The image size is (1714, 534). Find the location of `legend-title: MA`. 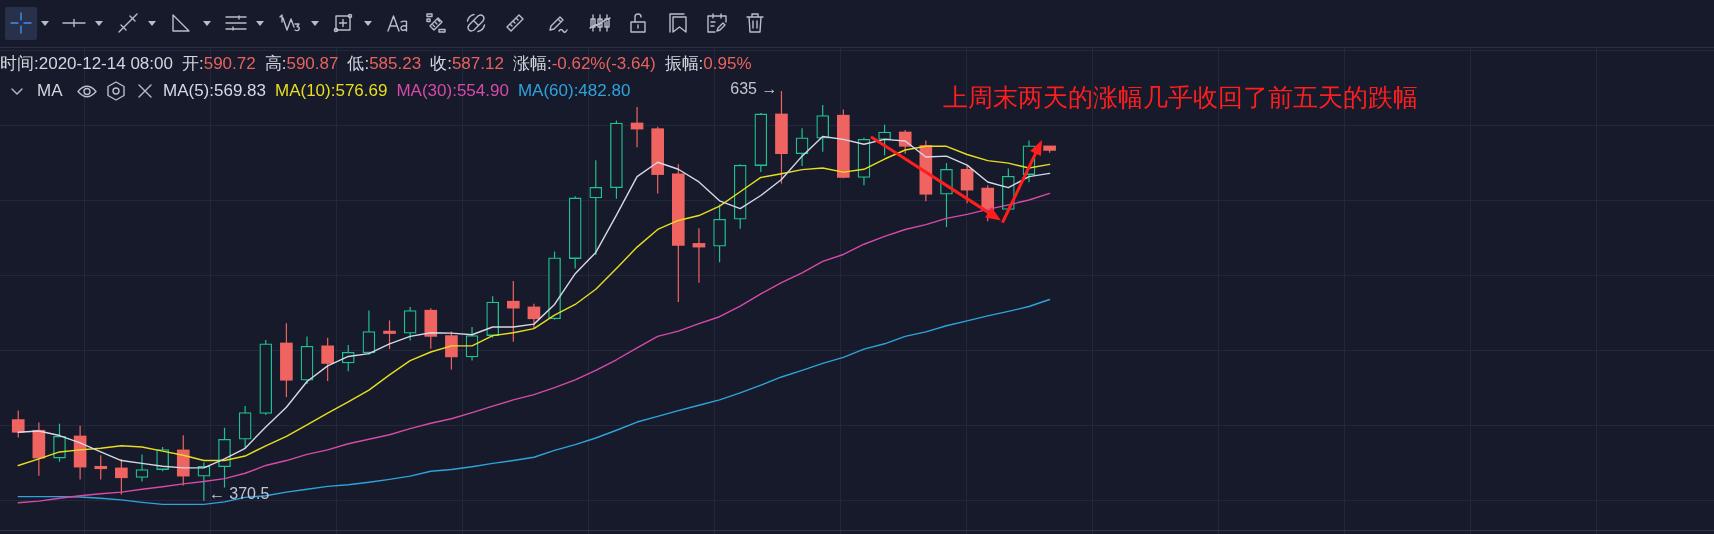

legend-title: MA is located at coordinates (50, 91).